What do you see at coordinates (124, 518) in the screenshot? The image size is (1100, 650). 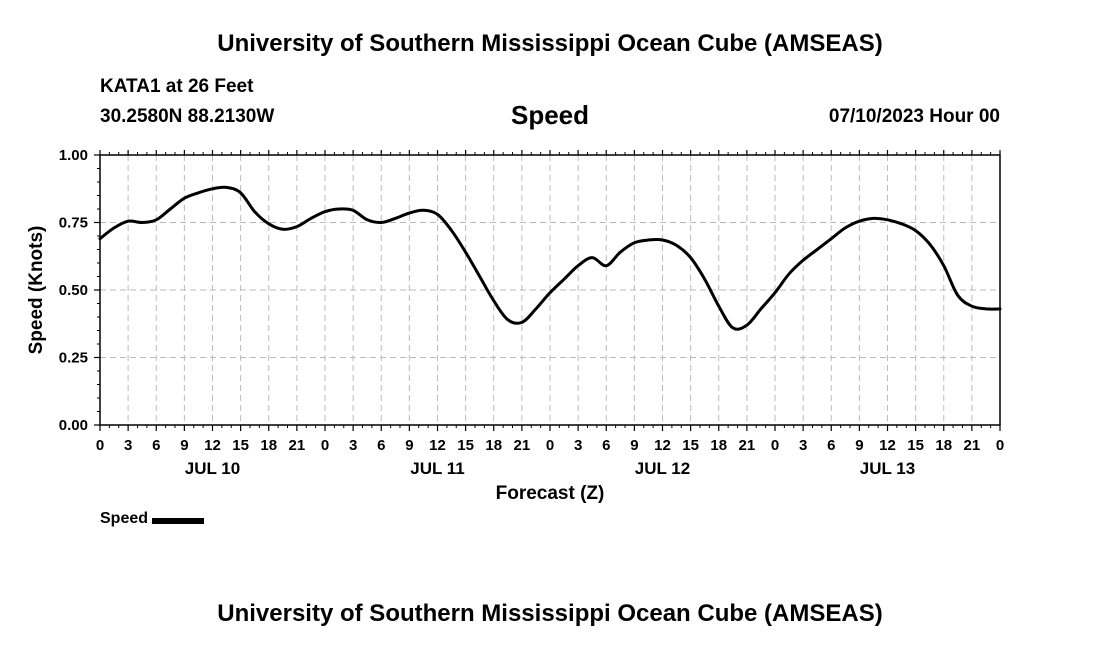 I see `legend-label: Speed` at bounding box center [124, 518].